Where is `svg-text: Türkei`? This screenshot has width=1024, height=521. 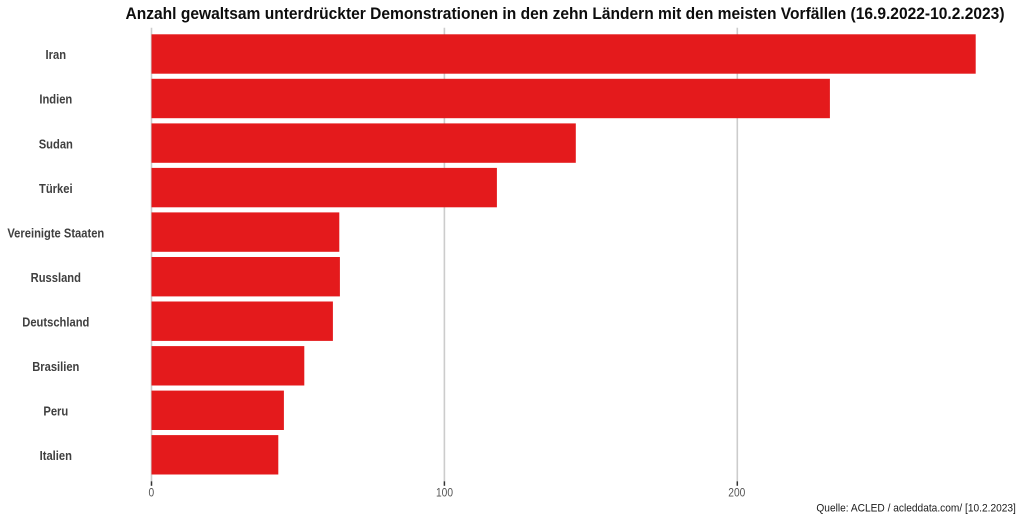
svg-text: Türkei is located at coordinates (56, 188).